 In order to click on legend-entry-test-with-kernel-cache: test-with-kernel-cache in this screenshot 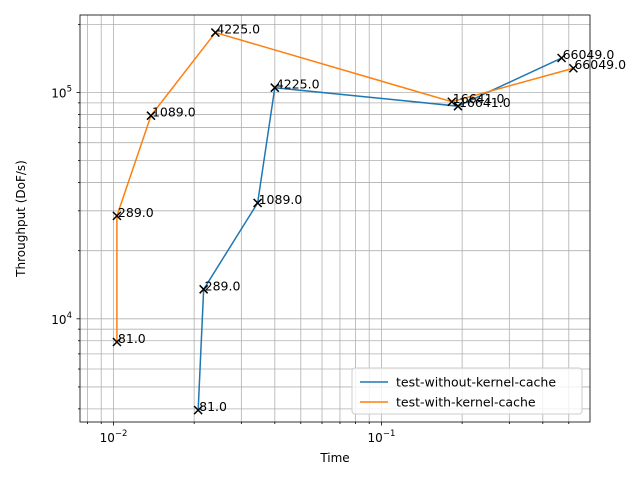, I will do `click(466, 402)`.